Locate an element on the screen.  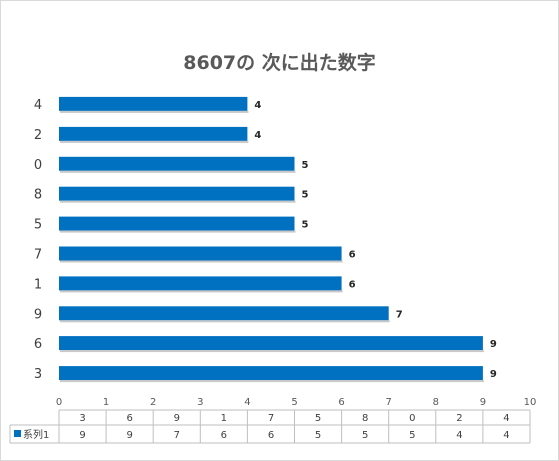
category-label: 6 is located at coordinates (38, 344).